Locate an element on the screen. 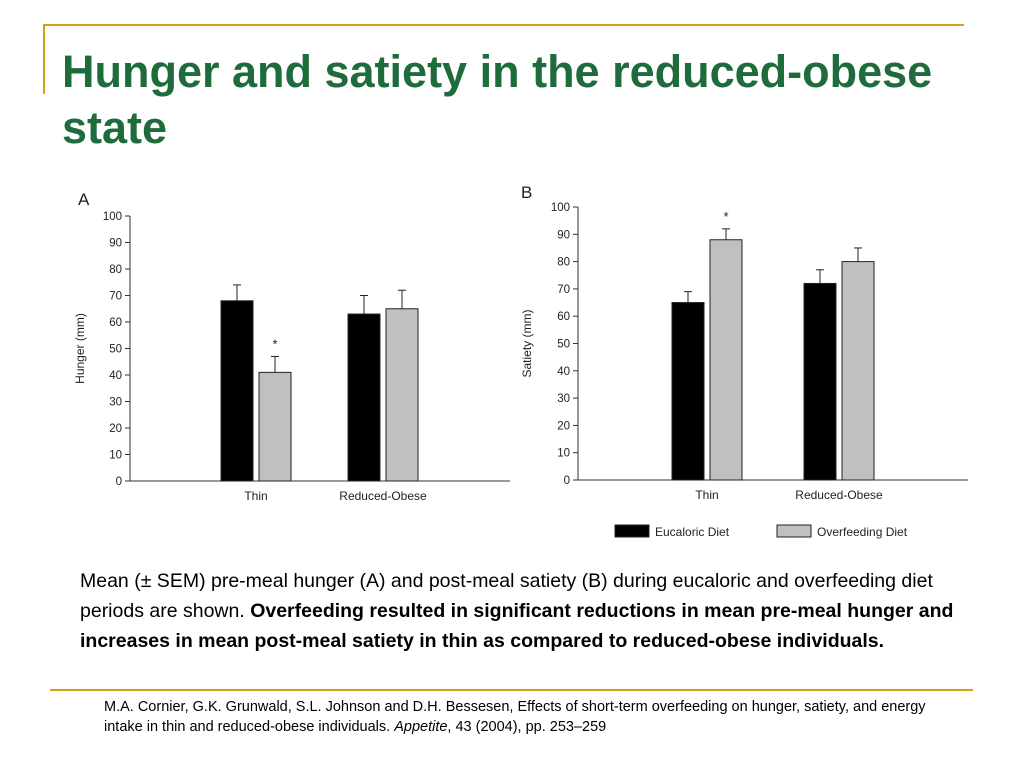 This screenshot has height=768, width=1024. frame-bottom-rule is located at coordinates (511, 690).